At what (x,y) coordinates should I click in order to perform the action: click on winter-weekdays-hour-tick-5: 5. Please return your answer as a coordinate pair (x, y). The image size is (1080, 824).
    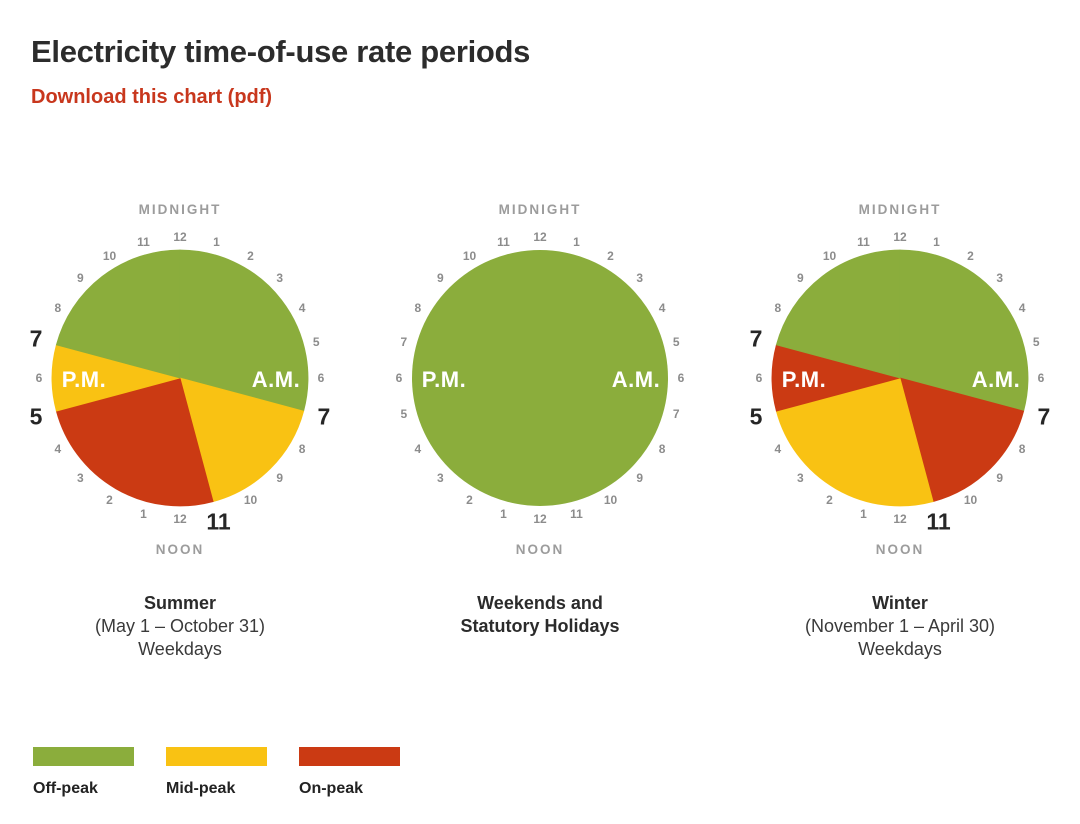
    Looking at the image, I should click on (1036, 341).